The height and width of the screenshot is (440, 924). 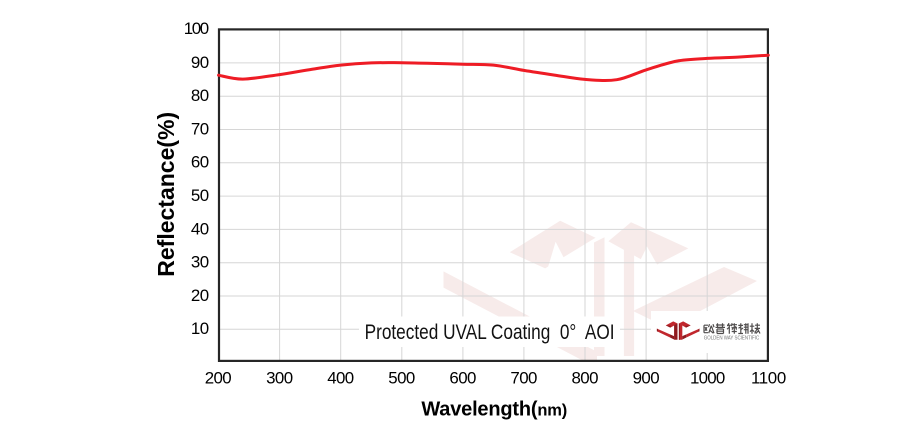 What do you see at coordinates (200, 62) in the screenshot?
I see `svg-text: 90` at bounding box center [200, 62].